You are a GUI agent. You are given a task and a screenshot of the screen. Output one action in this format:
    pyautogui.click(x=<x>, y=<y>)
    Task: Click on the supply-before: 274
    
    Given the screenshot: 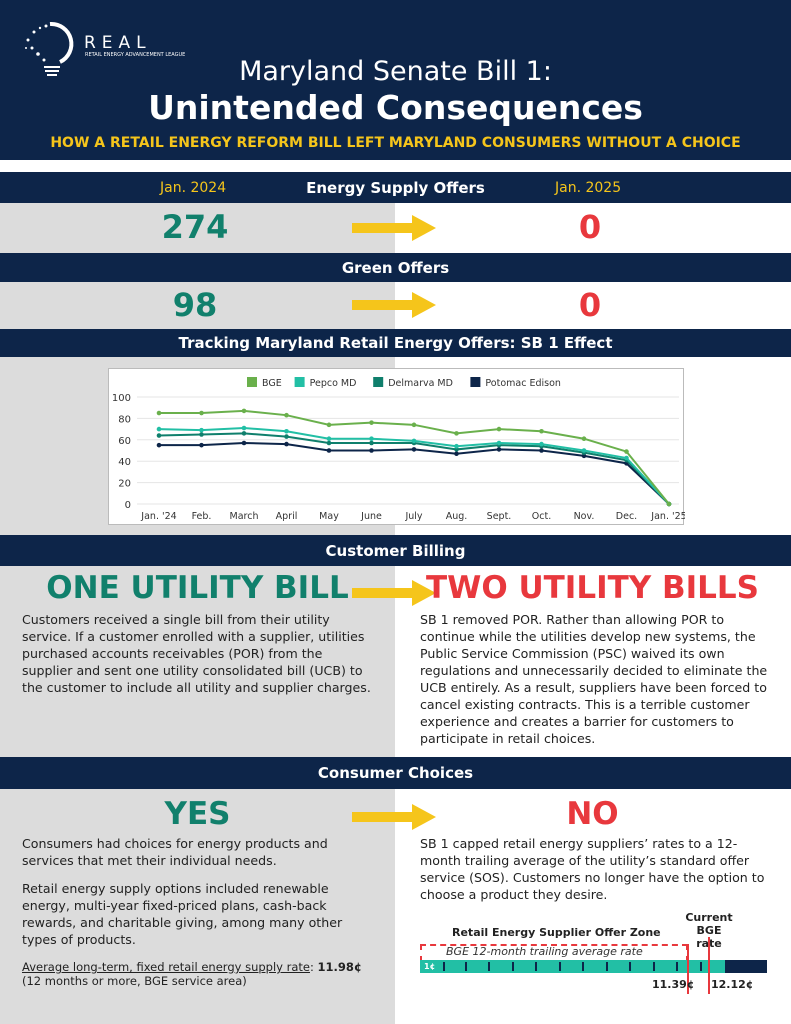 What is the action you would take?
    pyautogui.click(x=195, y=227)
    